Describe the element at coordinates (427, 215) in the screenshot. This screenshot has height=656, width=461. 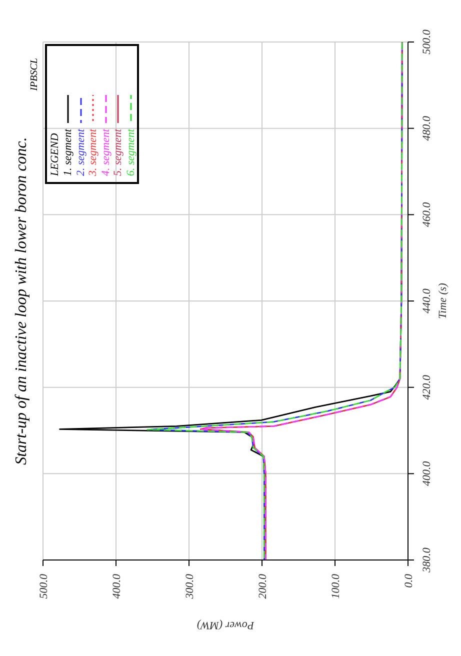
I see `y-tick-label: 460.0` at that location.